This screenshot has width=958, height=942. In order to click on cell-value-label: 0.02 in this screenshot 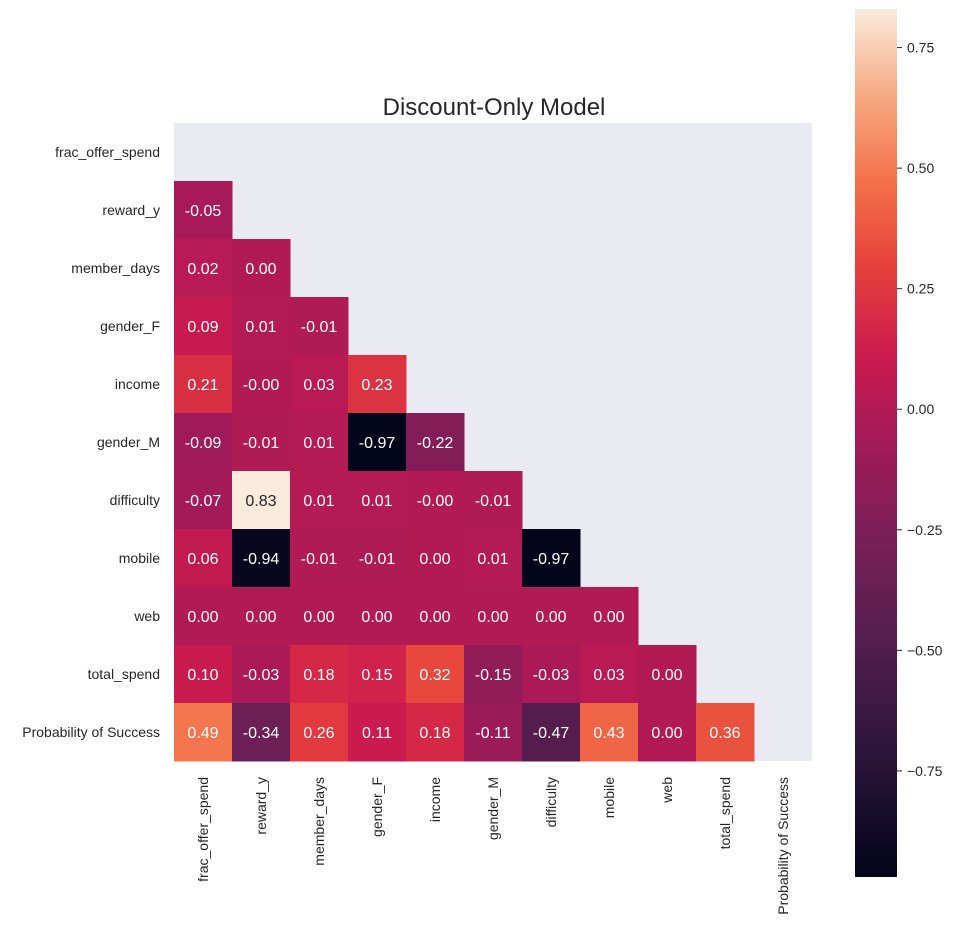, I will do `click(202, 269)`.